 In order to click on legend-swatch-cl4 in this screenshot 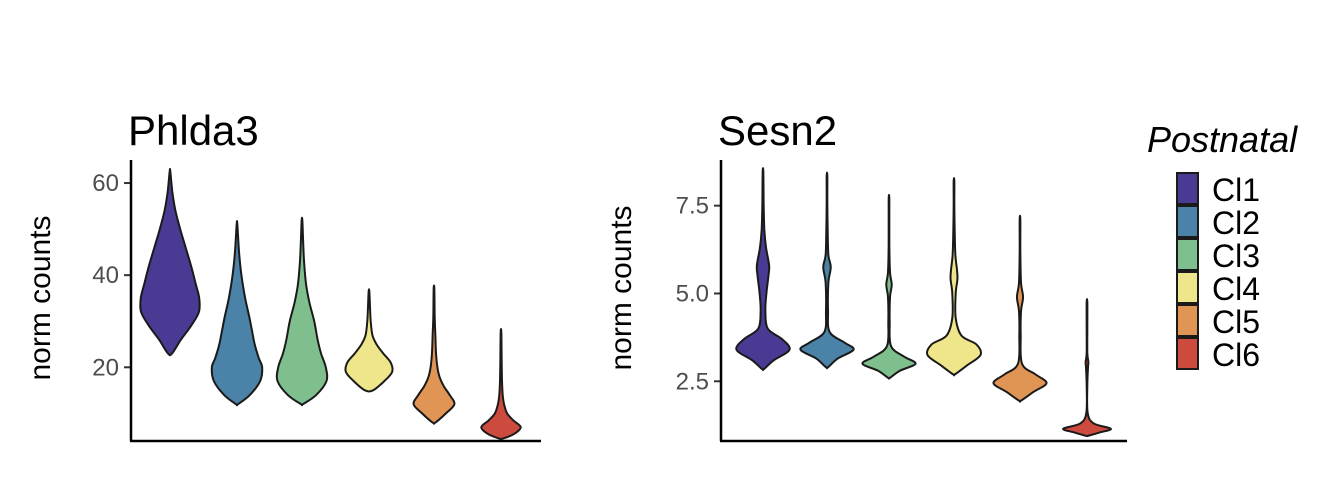, I will do `click(1187, 287)`.